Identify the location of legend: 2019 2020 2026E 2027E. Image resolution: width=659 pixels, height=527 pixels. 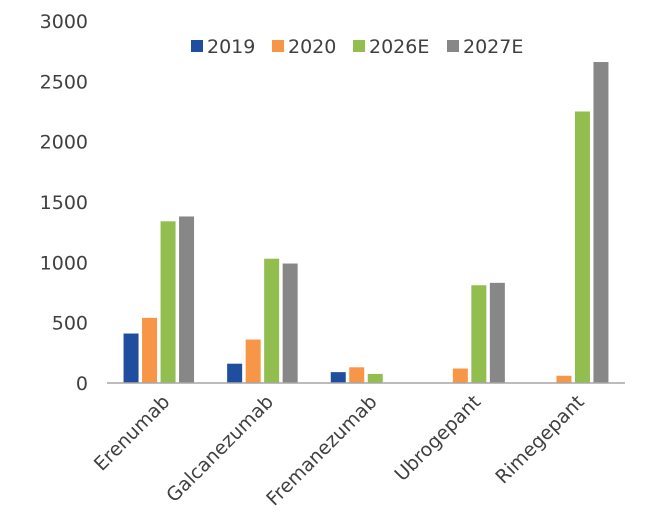
(357, 47).